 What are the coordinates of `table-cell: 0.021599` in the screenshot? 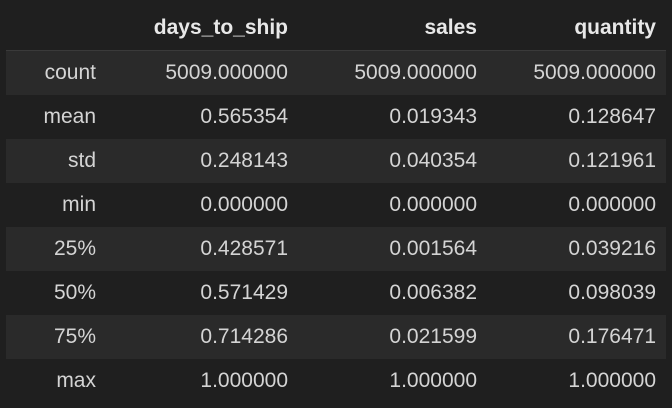 It's located at (392, 337).